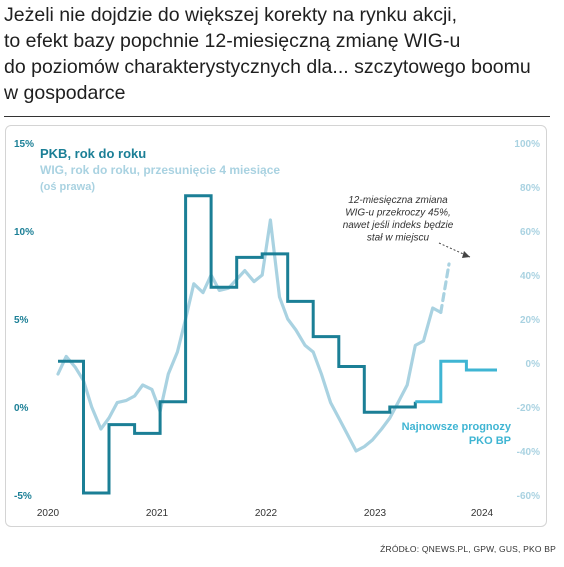 The height and width of the screenshot is (567, 564). Describe the element at coordinates (456, 381) in the screenshot. I see `forecast-series-line` at that location.